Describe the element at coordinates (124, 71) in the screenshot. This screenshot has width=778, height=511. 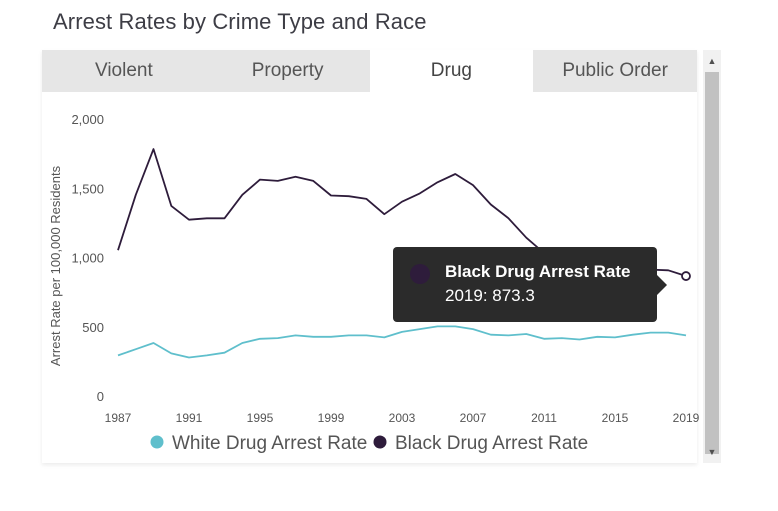
I see `tab-violent: Violent` at that location.